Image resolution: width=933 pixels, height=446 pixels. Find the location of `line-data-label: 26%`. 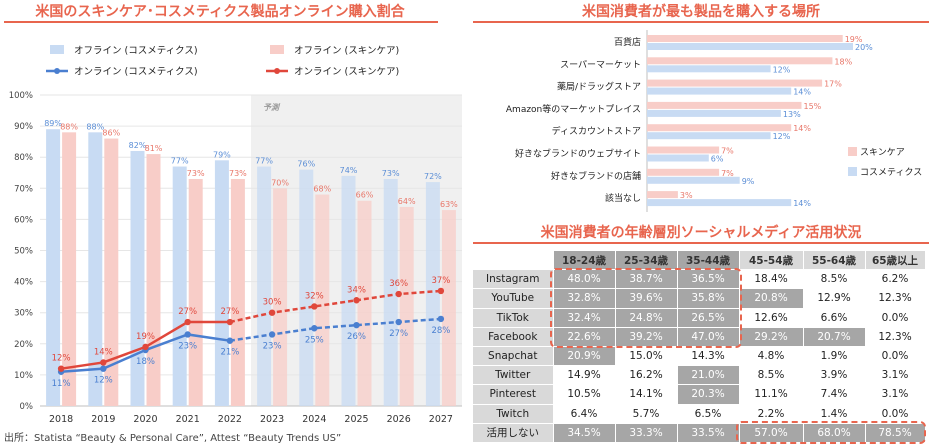

line-data-label: 26% is located at coordinates (356, 337).